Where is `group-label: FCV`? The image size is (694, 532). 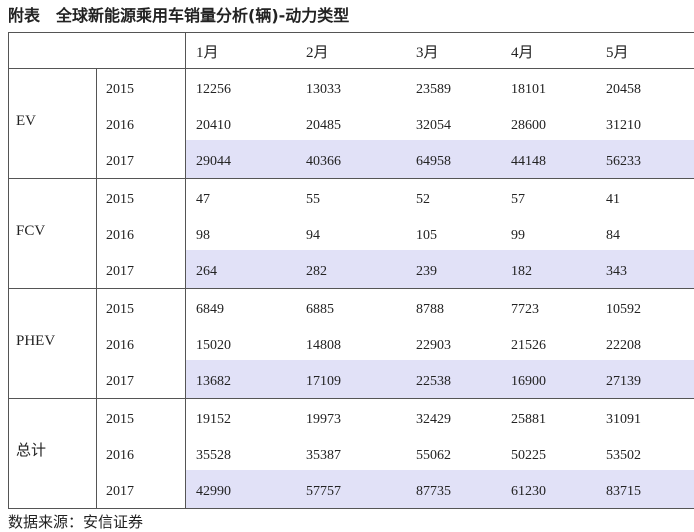
group-label: FCV is located at coordinates (31, 231).